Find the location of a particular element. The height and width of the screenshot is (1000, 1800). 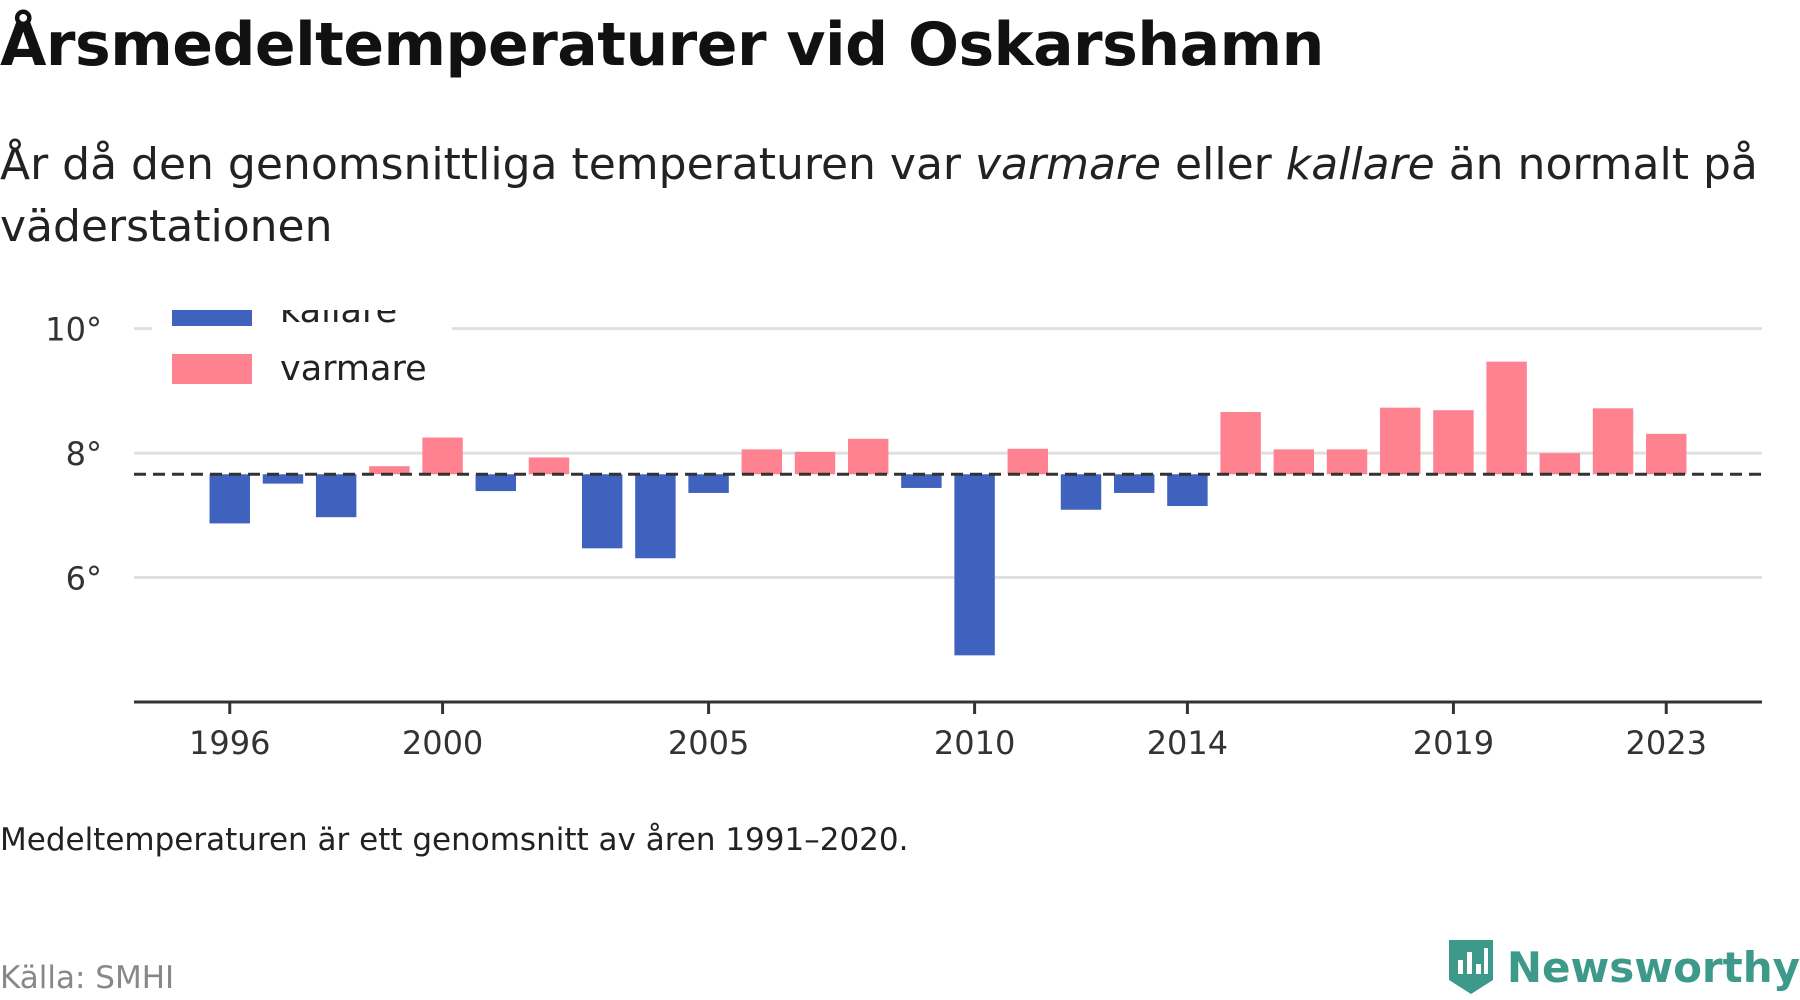

subtitle-kallare: kallare is located at coordinates (1360, 164).